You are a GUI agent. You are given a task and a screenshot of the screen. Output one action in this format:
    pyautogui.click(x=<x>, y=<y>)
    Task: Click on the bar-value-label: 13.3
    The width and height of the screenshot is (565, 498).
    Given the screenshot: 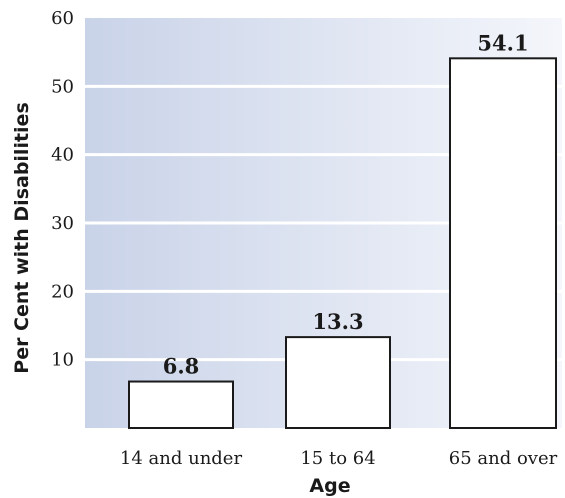 What is the action you would take?
    pyautogui.click(x=337, y=321)
    